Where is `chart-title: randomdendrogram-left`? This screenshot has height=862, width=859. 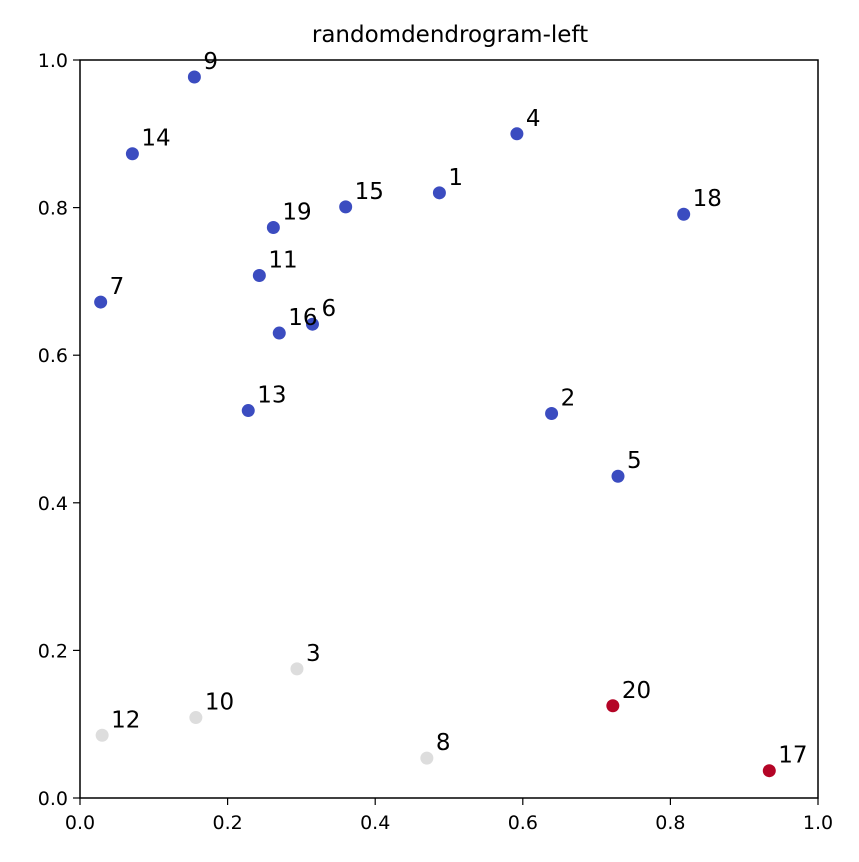 chart-title: randomdendrogram-left is located at coordinates (450, 35).